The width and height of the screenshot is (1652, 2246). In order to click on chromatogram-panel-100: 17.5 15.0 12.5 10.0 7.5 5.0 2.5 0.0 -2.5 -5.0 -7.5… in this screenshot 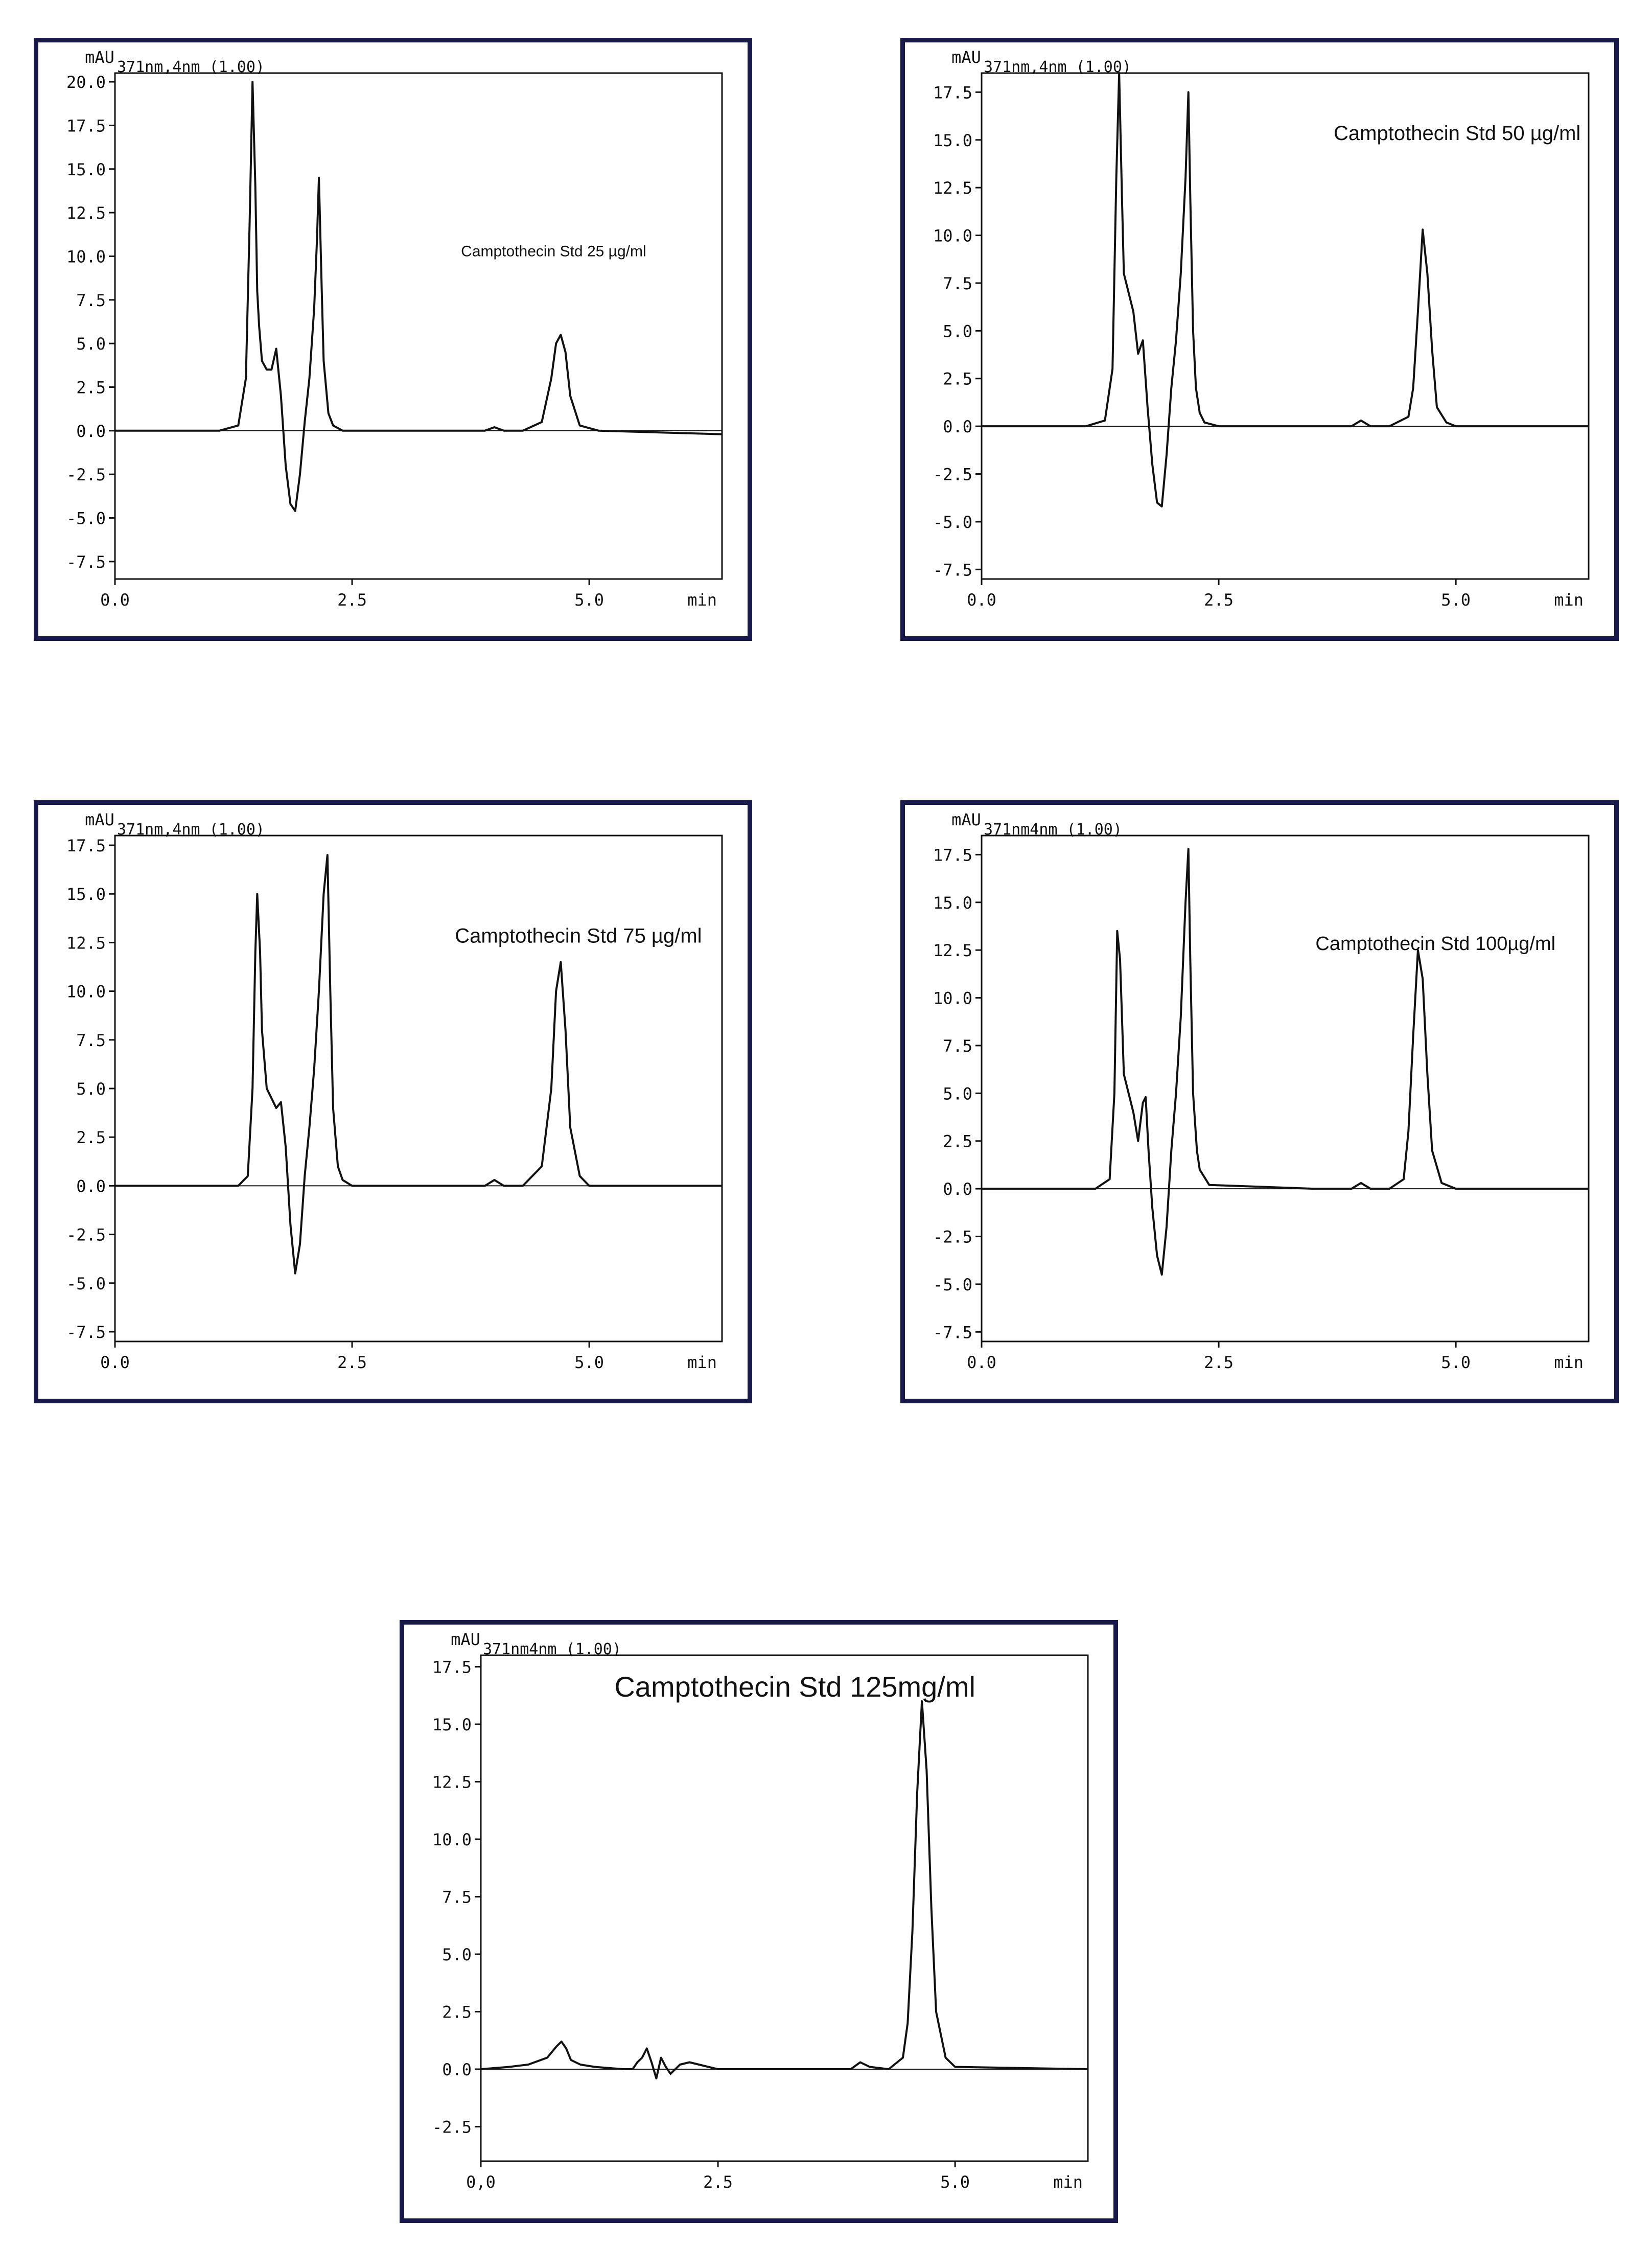, I will do `click(1260, 1102)`.